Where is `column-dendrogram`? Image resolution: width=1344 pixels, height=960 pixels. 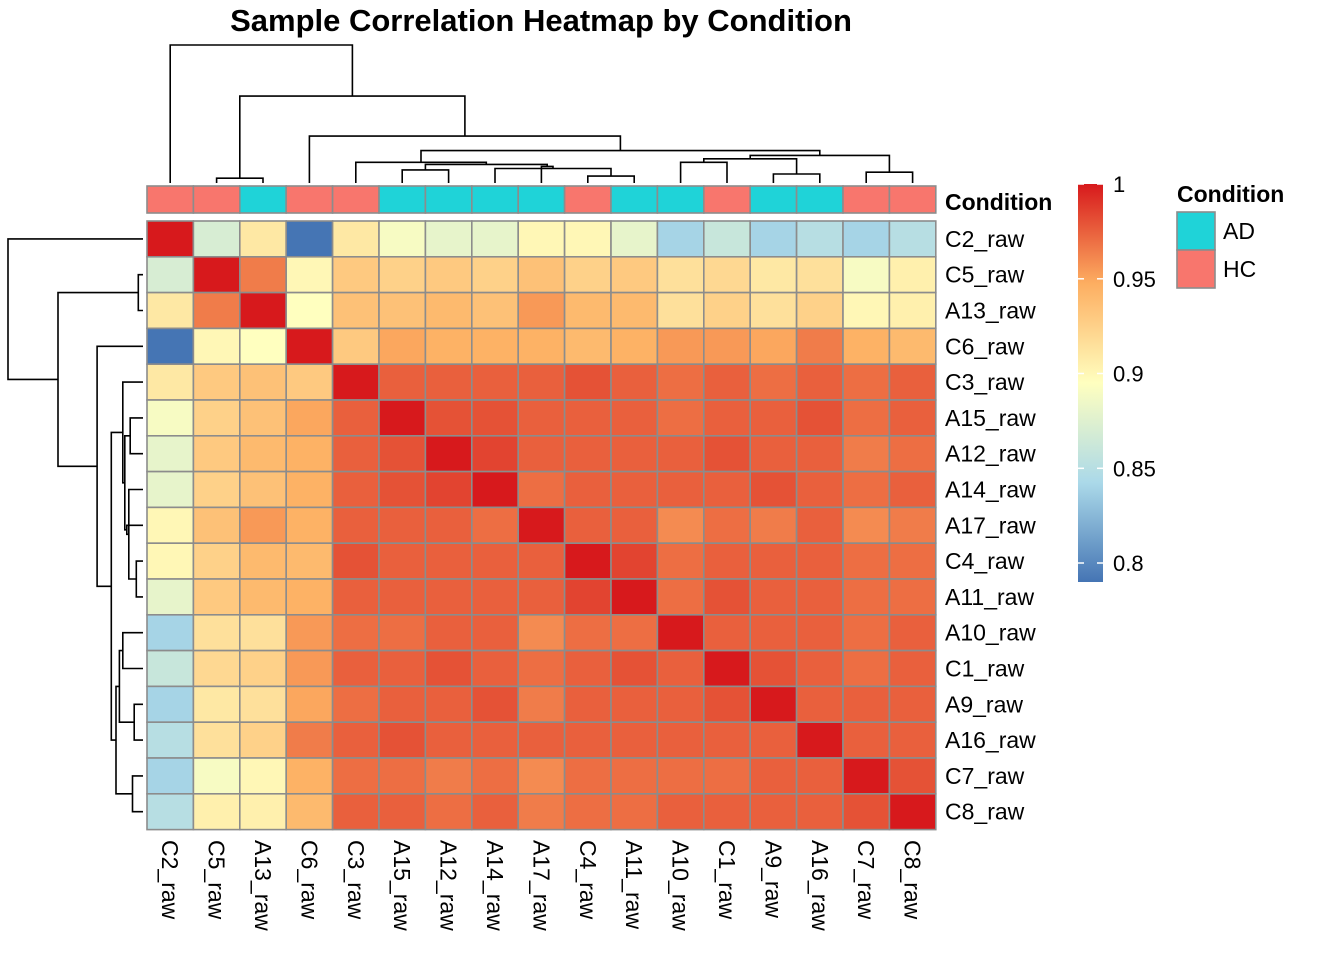
column-dendrogram is located at coordinates (541, 113).